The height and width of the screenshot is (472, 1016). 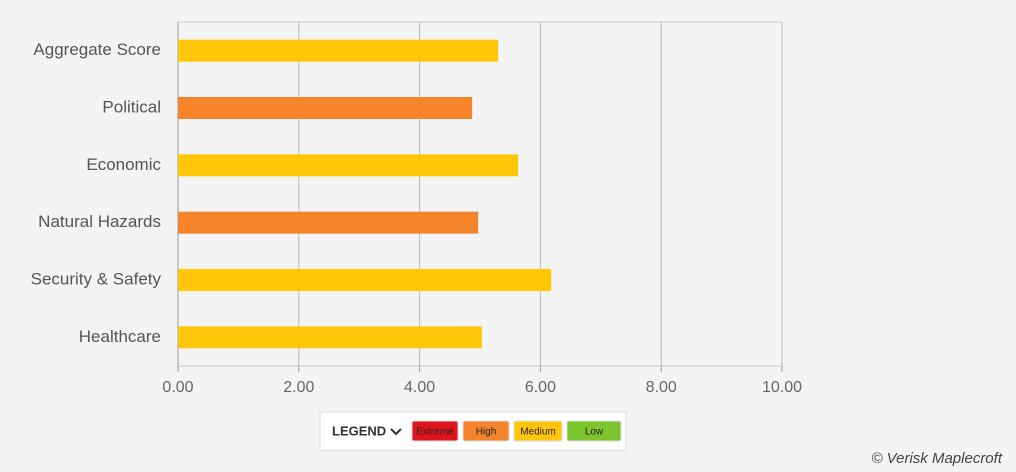 I want to click on y-tick-label: Security & Safety, so click(x=96, y=278).